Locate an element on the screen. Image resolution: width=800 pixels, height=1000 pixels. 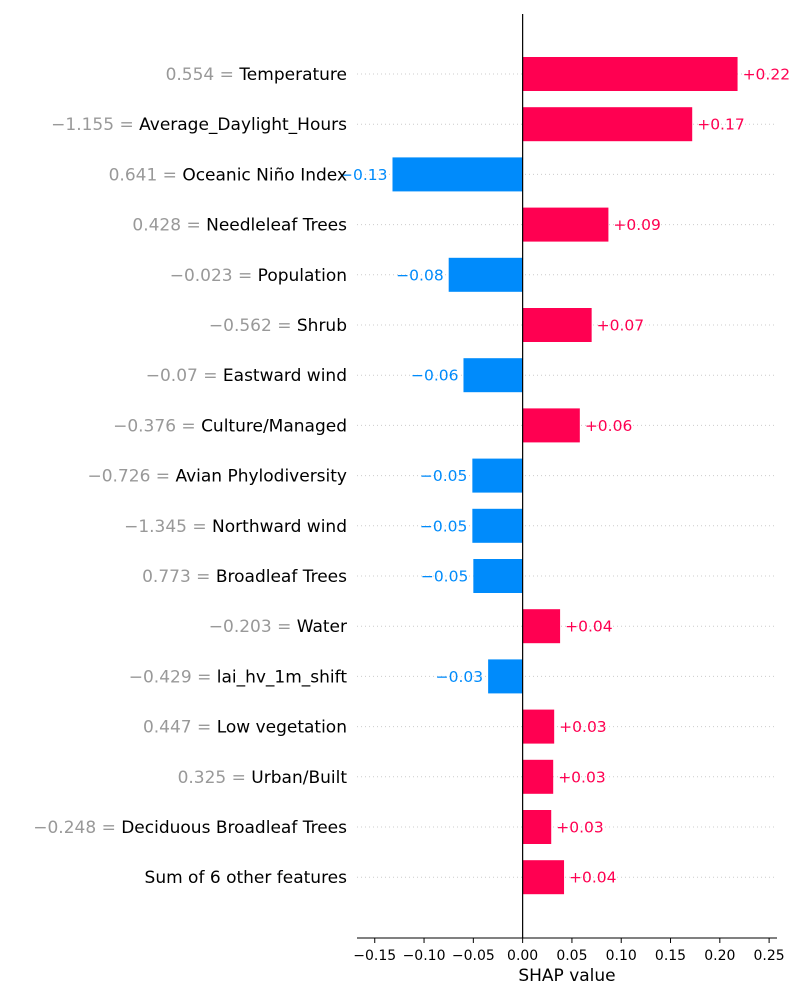
x-tick-label: 0.15 is located at coordinates (670, 956).